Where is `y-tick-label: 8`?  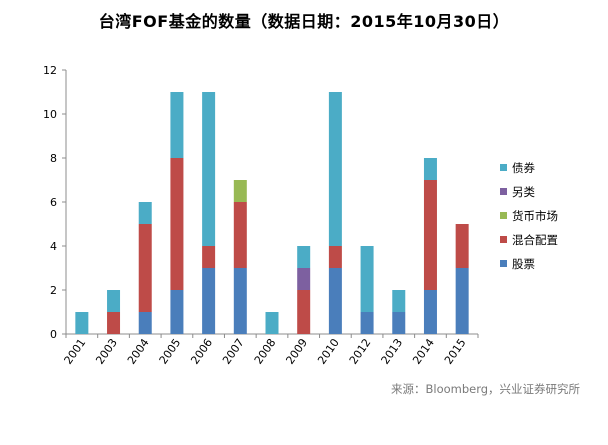 y-tick-label: 8 is located at coordinates (53, 158).